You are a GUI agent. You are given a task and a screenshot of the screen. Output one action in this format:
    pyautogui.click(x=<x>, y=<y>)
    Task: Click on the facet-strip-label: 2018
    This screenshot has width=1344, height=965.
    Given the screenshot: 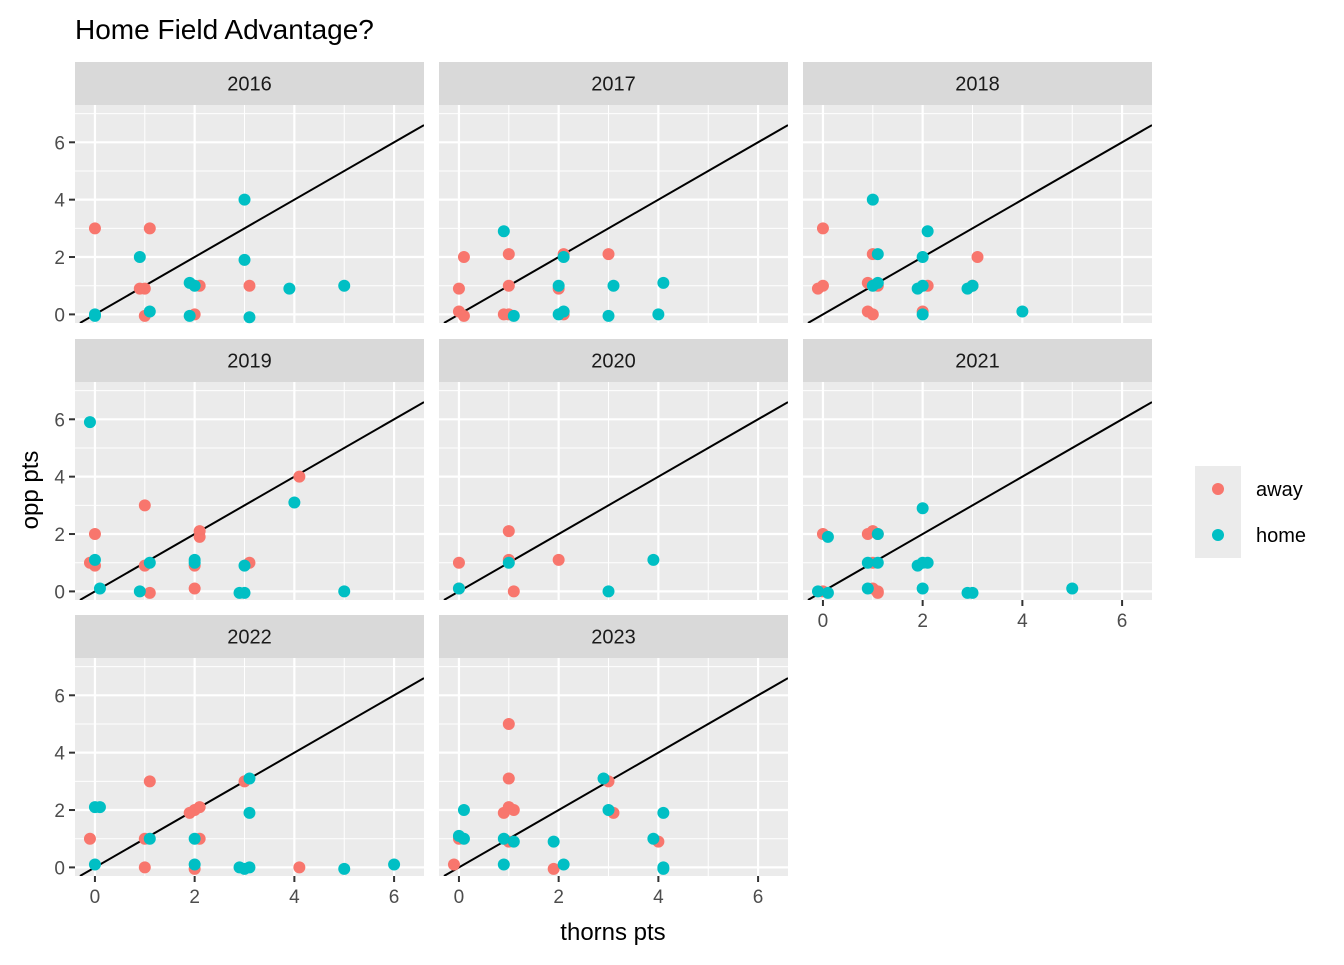 What is the action you would take?
    pyautogui.click(x=977, y=85)
    